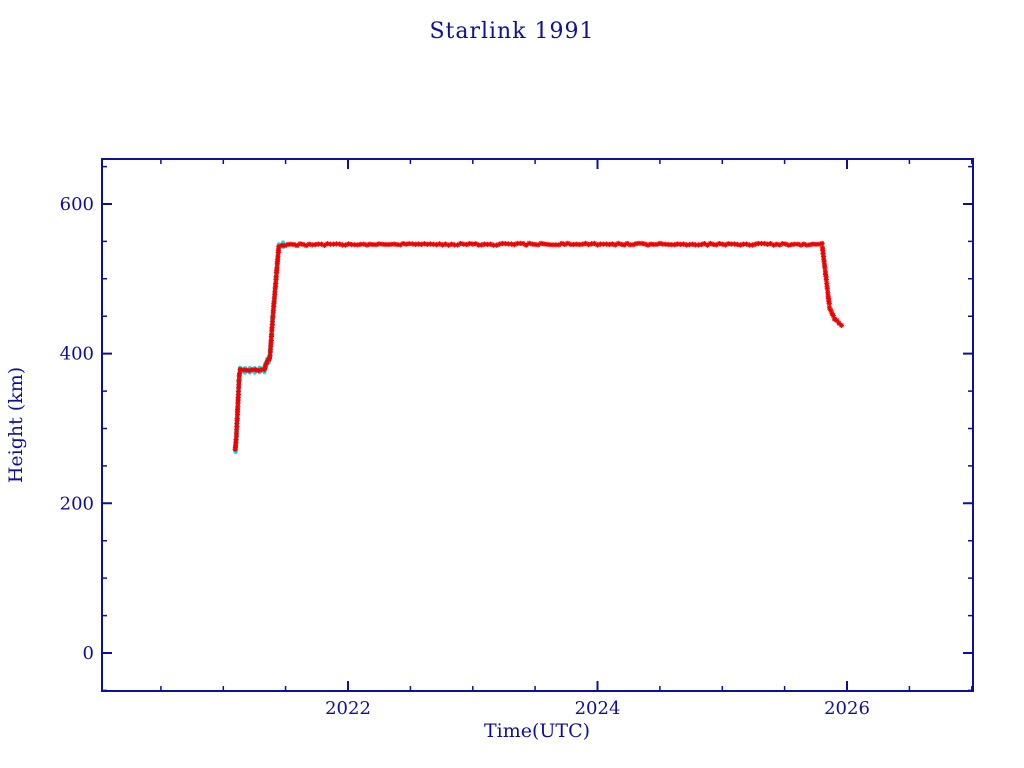 The image size is (1024, 768). I want to click on y-tick-label-600: 600, so click(77, 204).